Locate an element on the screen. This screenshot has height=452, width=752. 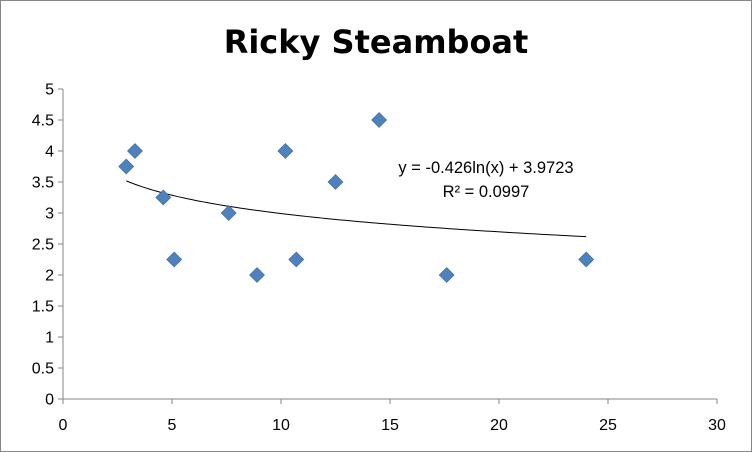
x-tick-label: 5 is located at coordinates (172, 425).